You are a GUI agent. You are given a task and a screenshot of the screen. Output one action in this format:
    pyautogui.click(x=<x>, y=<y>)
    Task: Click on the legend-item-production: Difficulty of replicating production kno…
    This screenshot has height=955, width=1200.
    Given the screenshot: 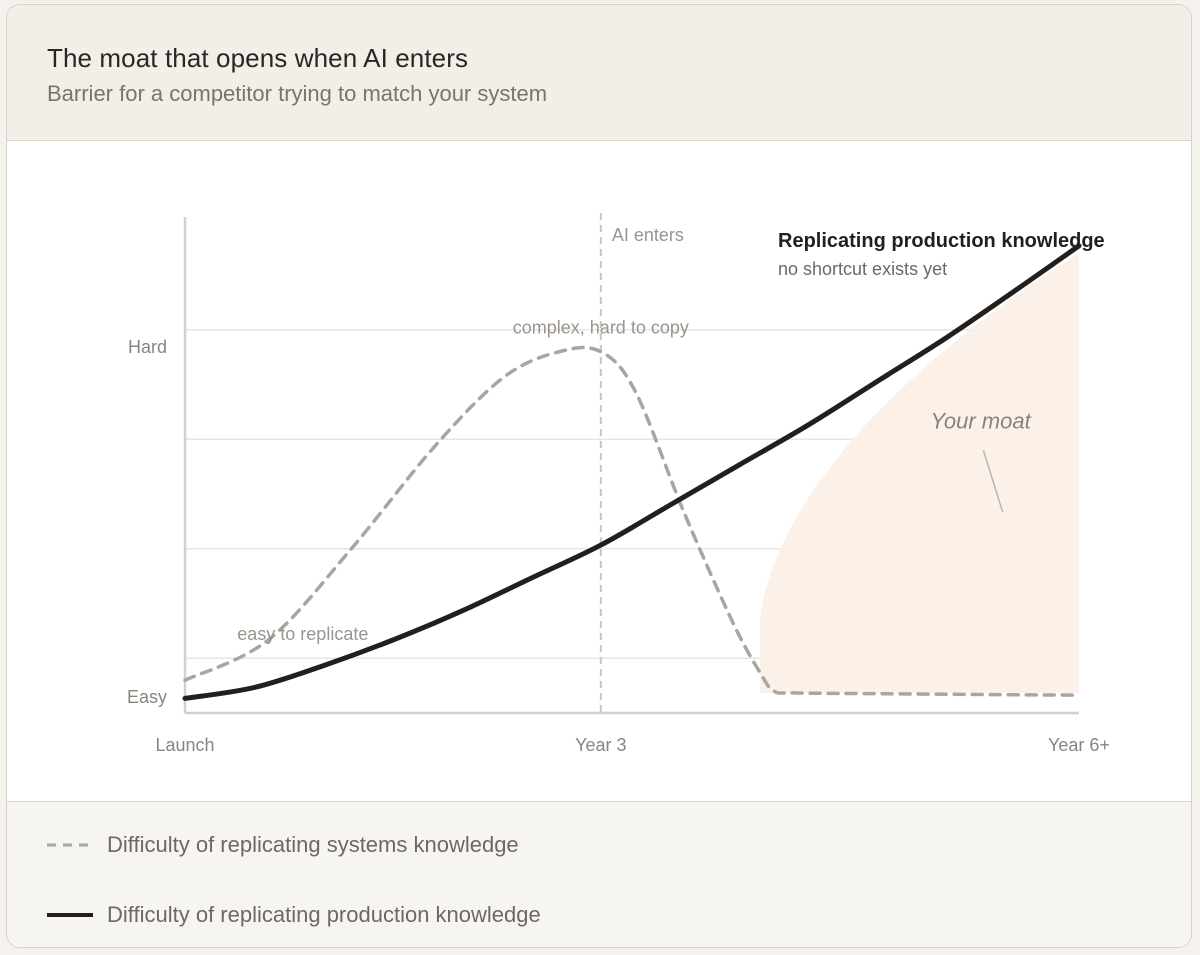 What is the action you would take?
    pyautogui.click(x=294, y=915)
    